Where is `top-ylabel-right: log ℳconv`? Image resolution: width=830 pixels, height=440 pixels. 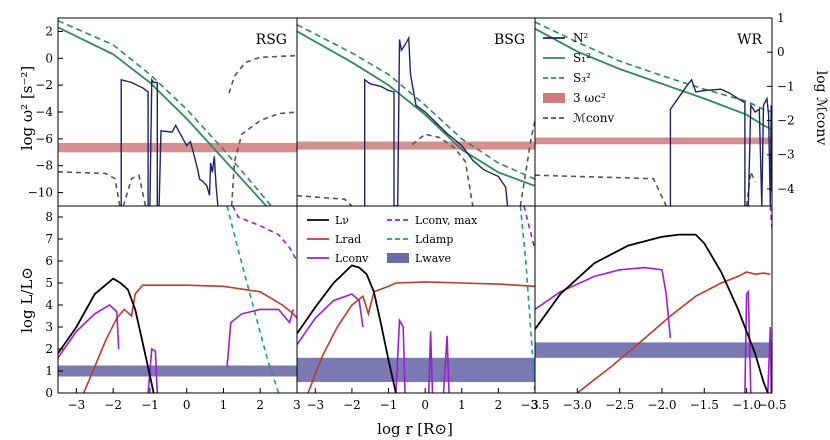 top-ylabel-right: log ℳconv is located at coordinates (821, 108).